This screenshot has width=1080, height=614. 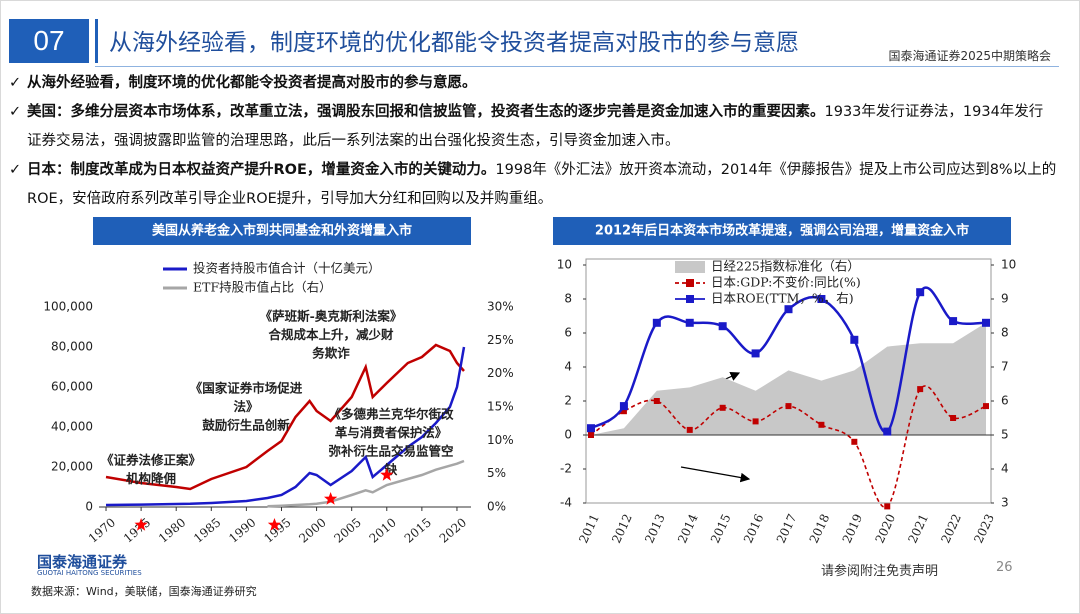 What do you see at coordinates (151, 478) in the screenshot?
I see `annotation: 机构降佣` at bounding box center [151, 478].